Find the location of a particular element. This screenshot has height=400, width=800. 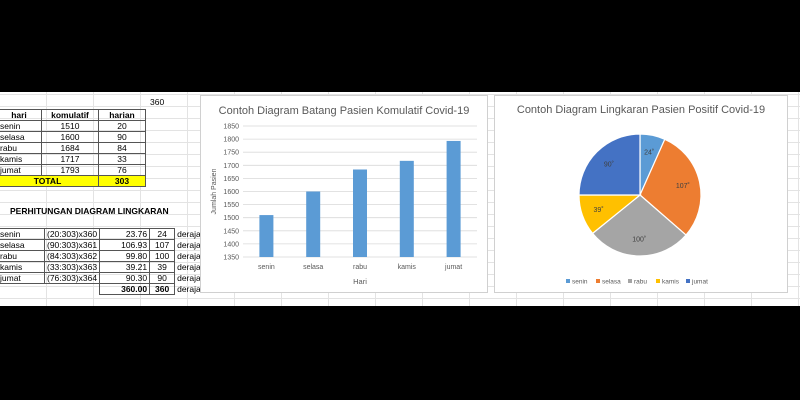

y-tick-label: 1700 is located at coordinates (231, 166).